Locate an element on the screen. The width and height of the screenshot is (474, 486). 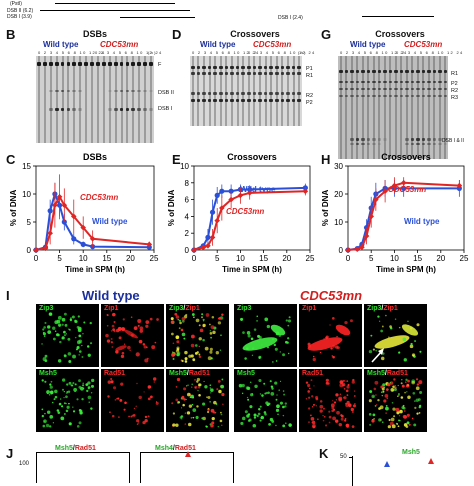
micro-mut-merge1-label: Zip3/Zip1 is located at coordinates (382, 308).